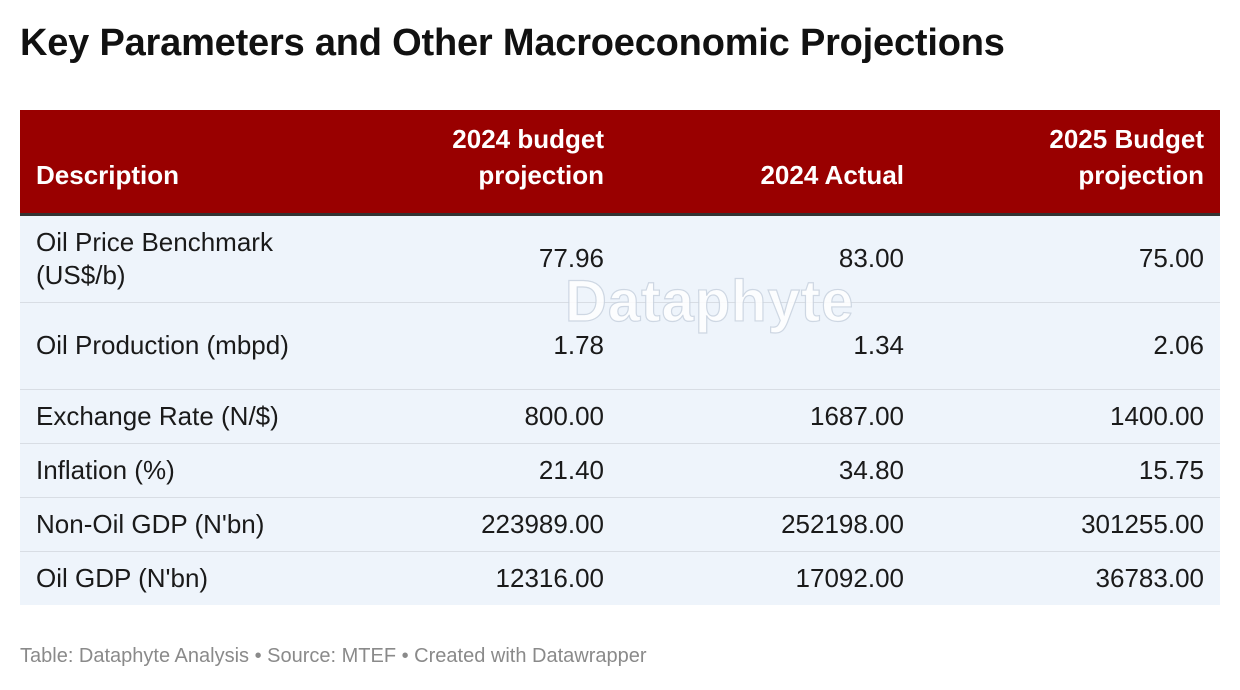 This screenshot has width=1240, height=690. I want to click on row-label: Non-Oil GDP (N'bn), so click(150, 523).